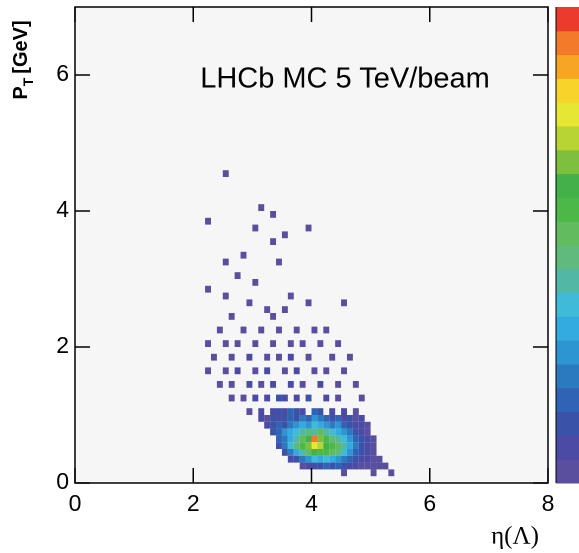 The height and width of the screenshot is (553, 579). I want to click on y-label-main: P, so click(21, 92).